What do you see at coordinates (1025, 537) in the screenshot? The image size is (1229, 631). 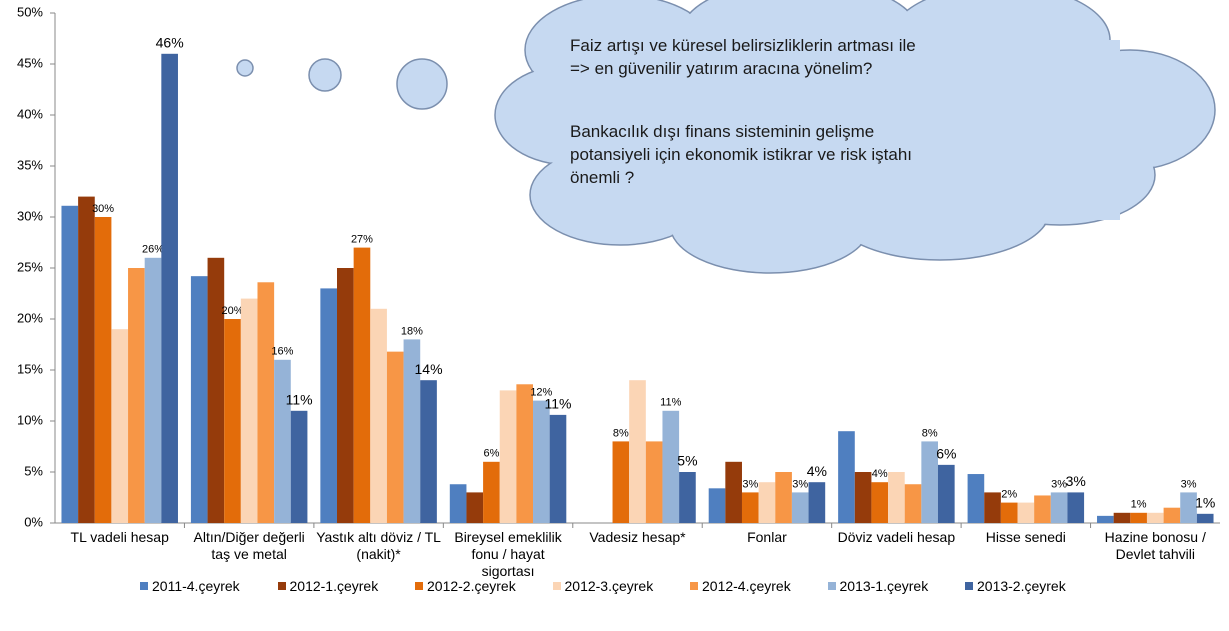 I see `x-tick-label: Hisse senedi` at bounding box center [1025, 537].